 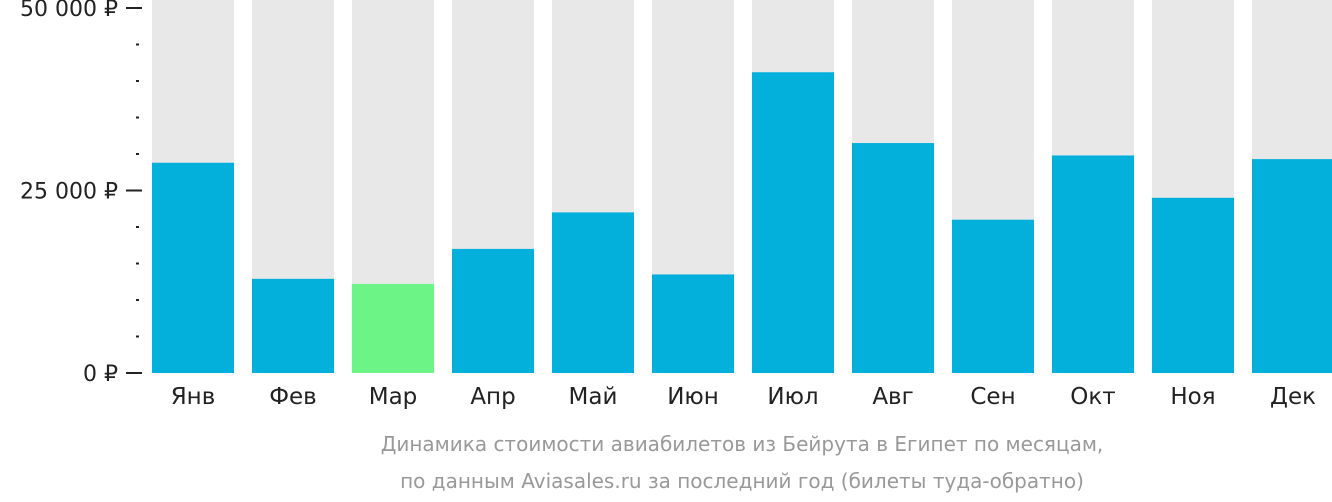 What do you see at coordinates (193, 397) in the screenshot?
I see `x-tick-label: Янв` at bounding box center [193, 397].